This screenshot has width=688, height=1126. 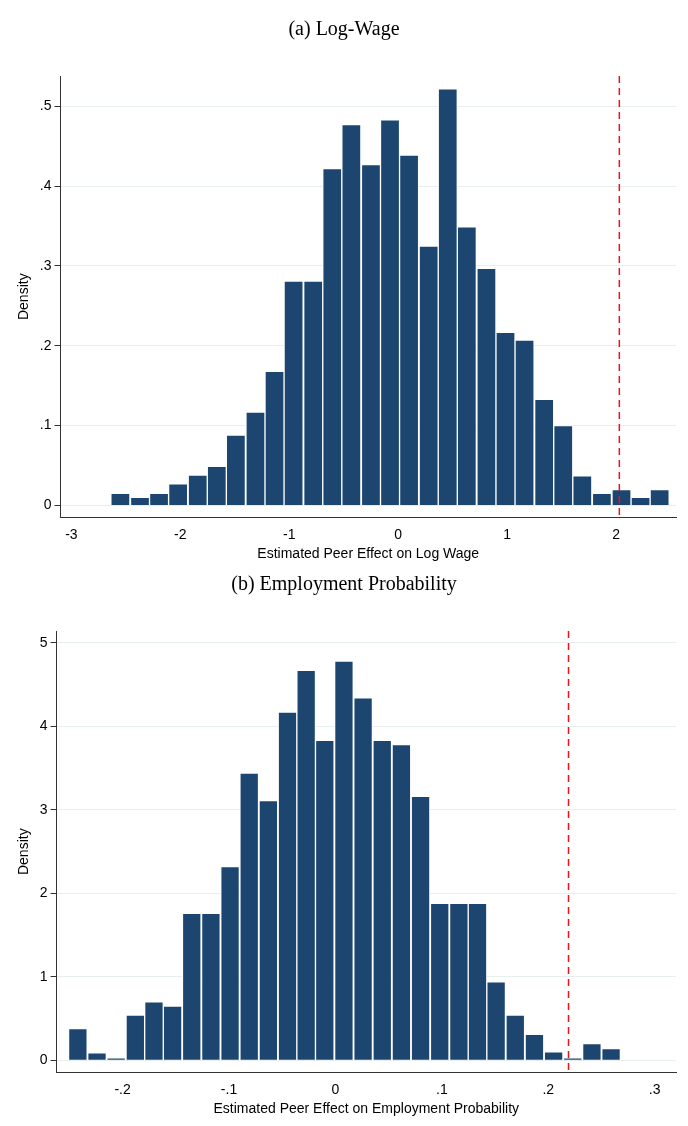 I want to click on y-tick-label: .5, so click(x=45, y=105).